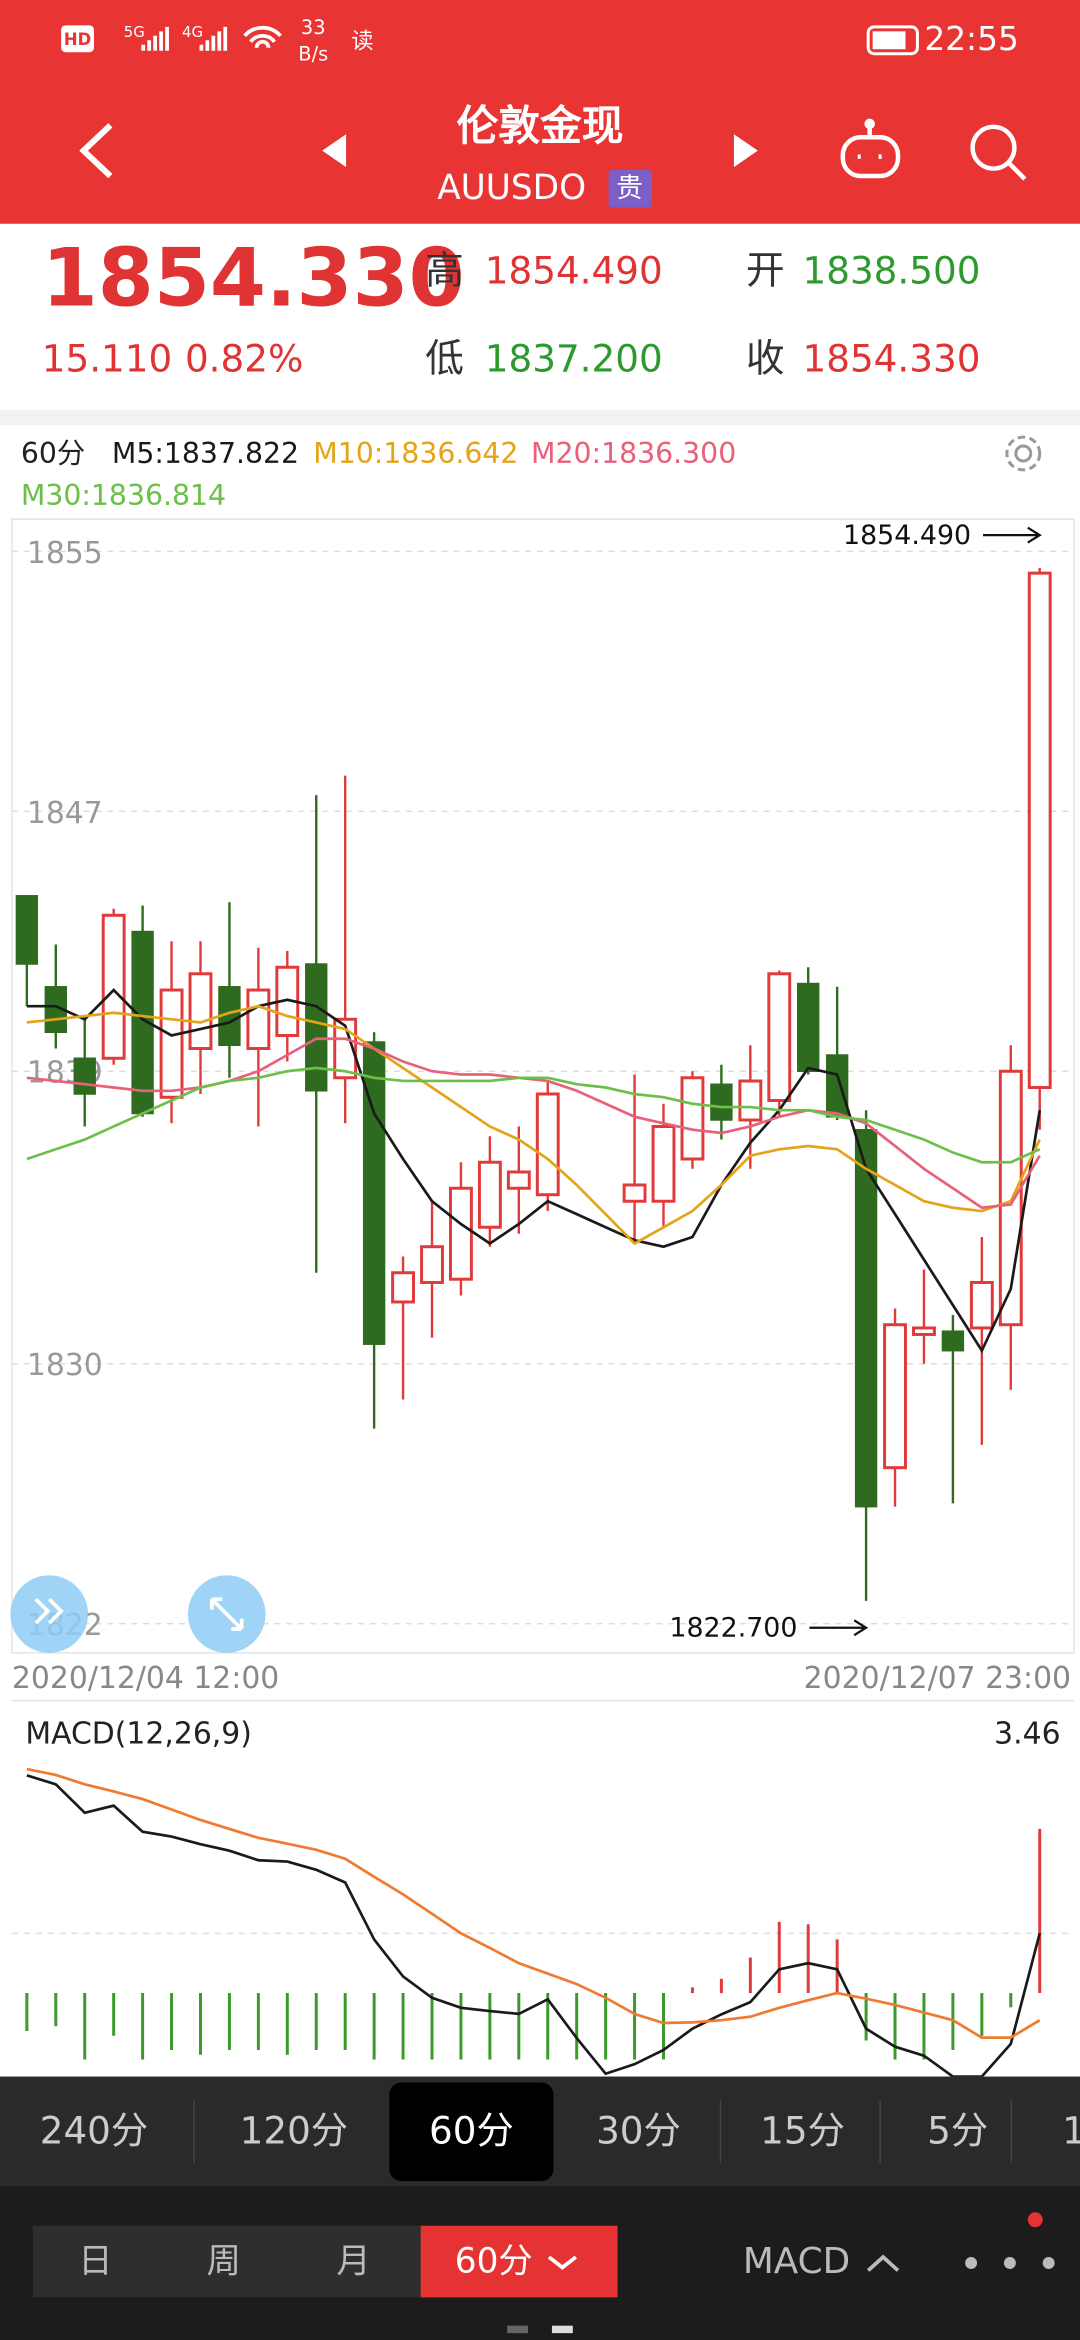  Describe the element at coordinates (907, 535) in the screenshot. I see `annotation: 1854.490` at that location.